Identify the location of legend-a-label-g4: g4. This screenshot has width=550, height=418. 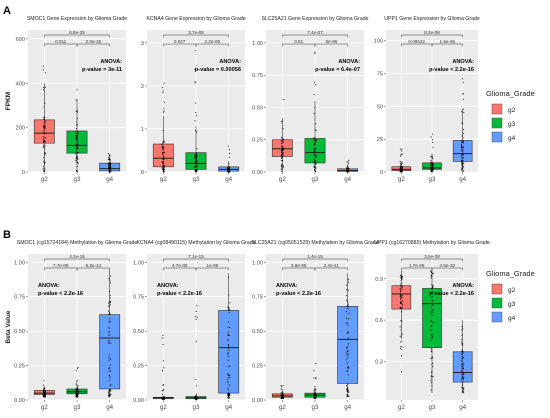
(512, 138).